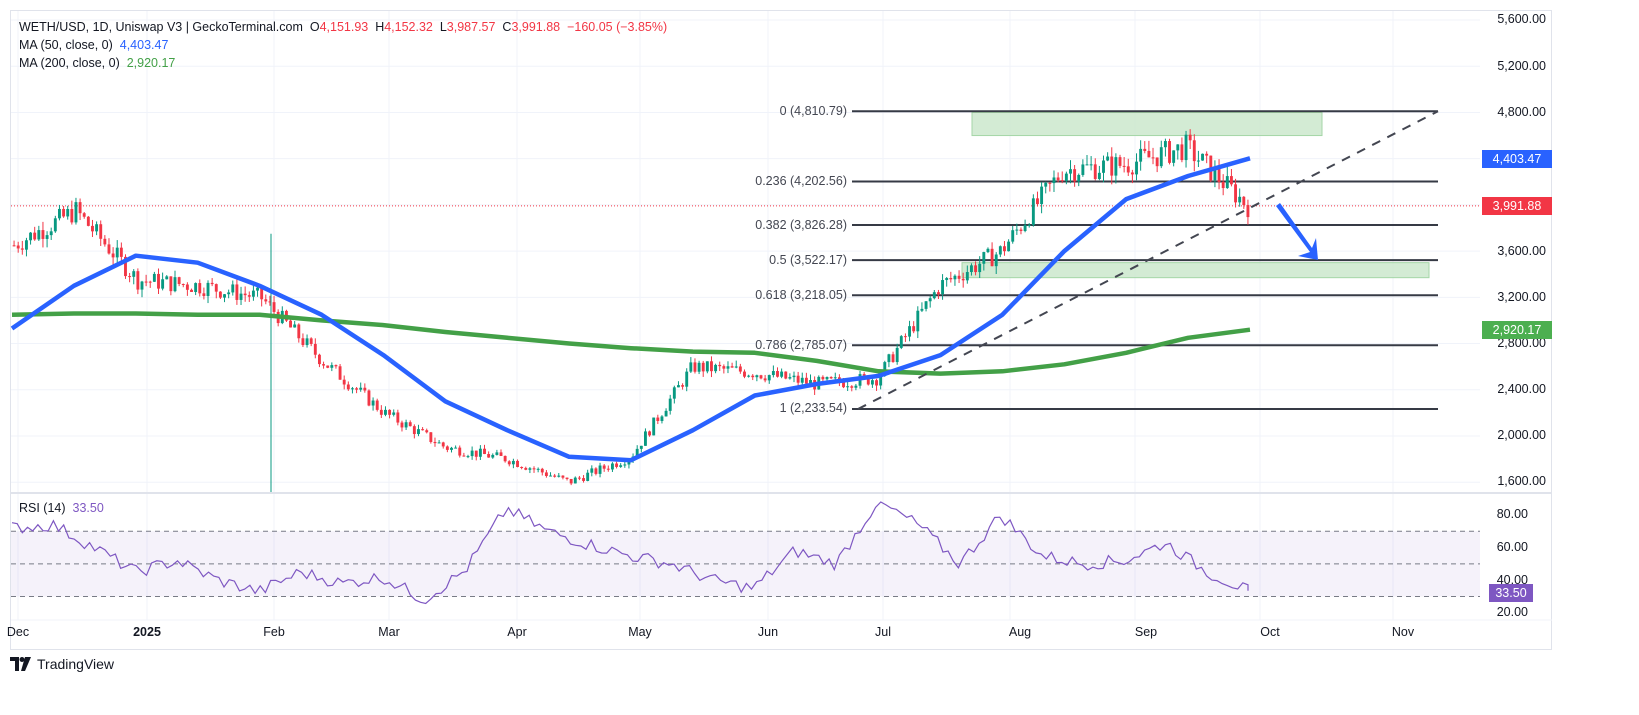 The image size is (1639, 715). I want to click on support-zone, so click(1195, 270).